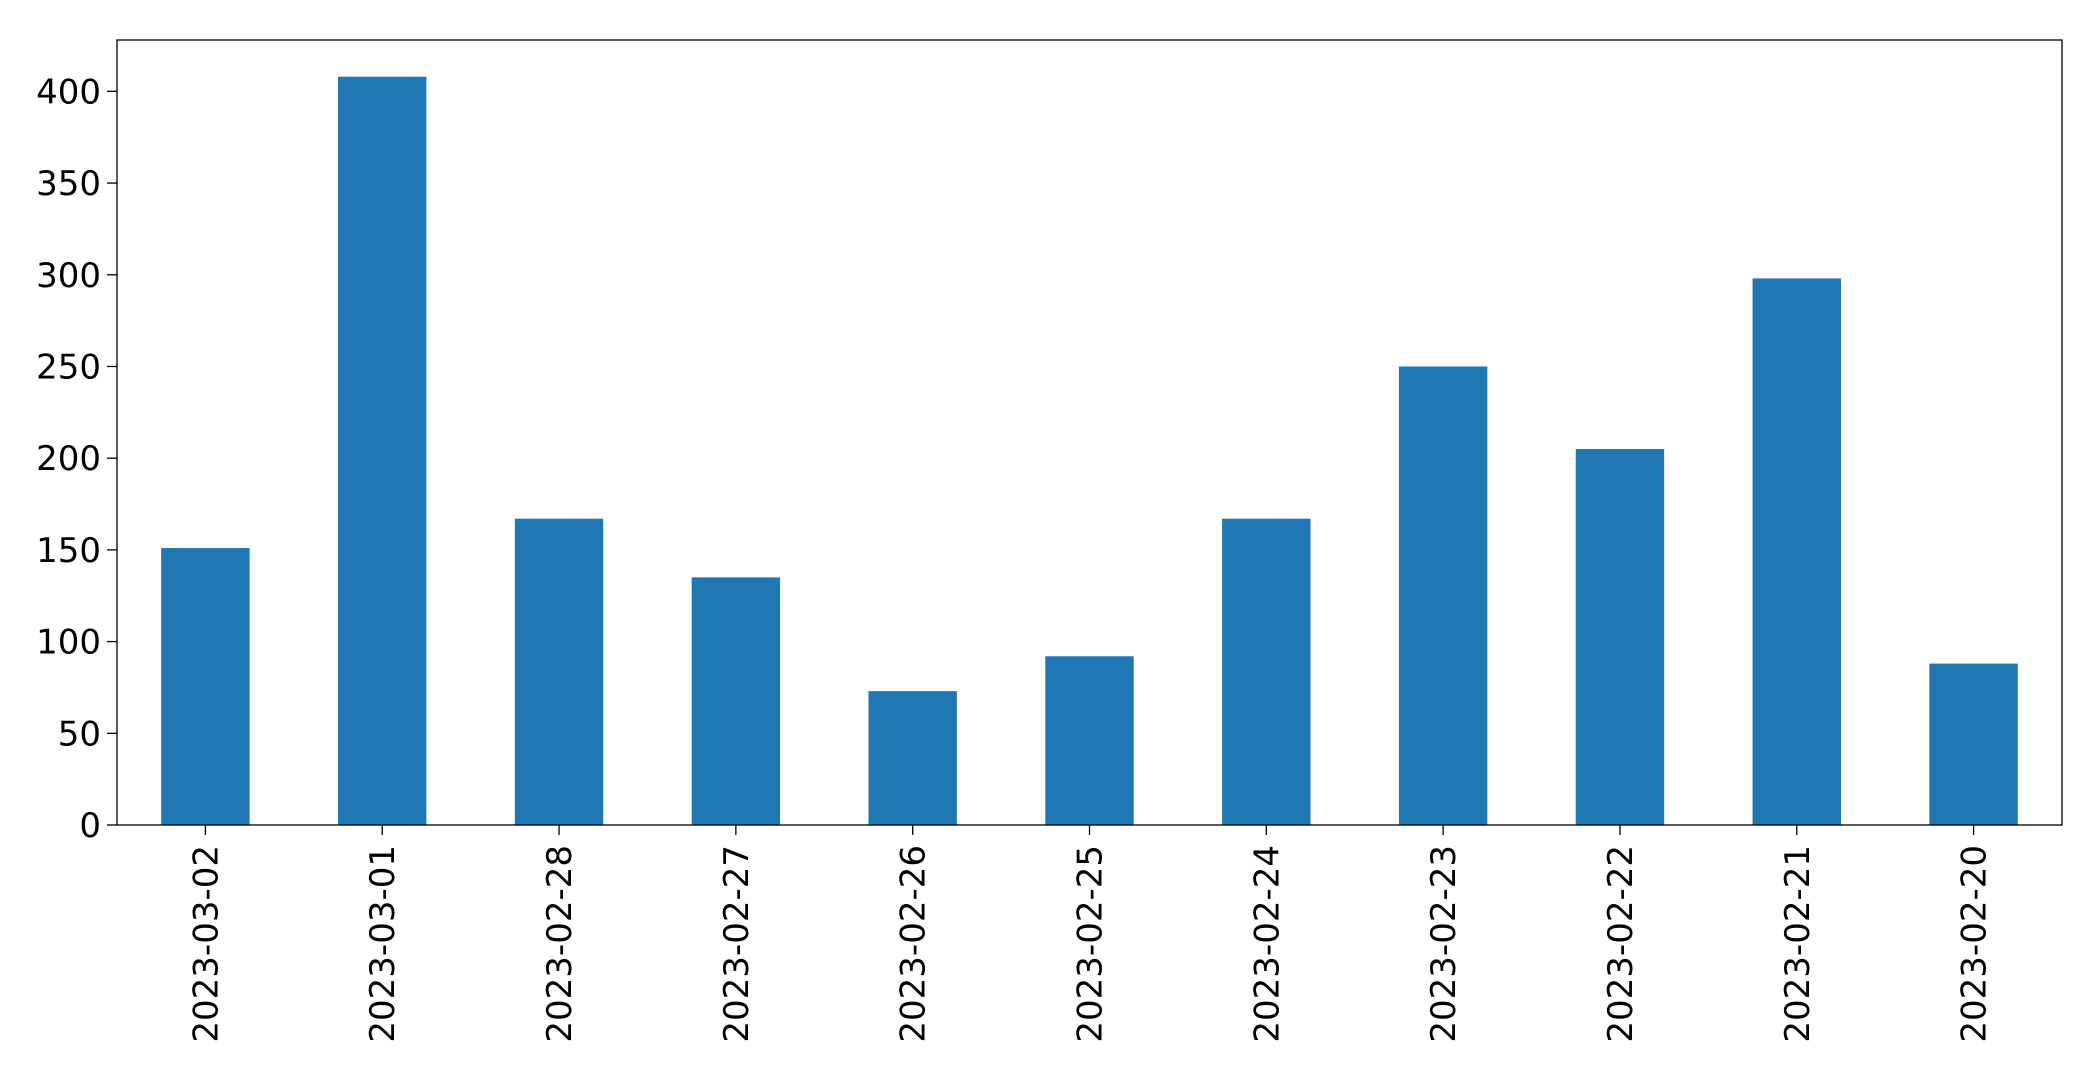 The width and height of the screenshot is (2093, 1065). I want to click on y-tick-label: 400, so click(68, 92).